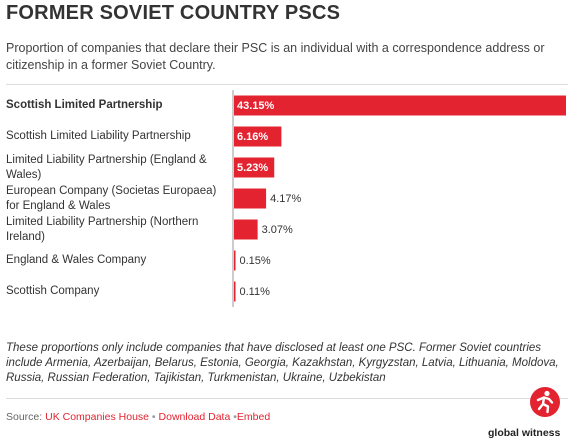  What do you see at coordinates (545, 402) in the screenshot?
I see `global-witness-runner-icon` at bounding box center [545, 402].